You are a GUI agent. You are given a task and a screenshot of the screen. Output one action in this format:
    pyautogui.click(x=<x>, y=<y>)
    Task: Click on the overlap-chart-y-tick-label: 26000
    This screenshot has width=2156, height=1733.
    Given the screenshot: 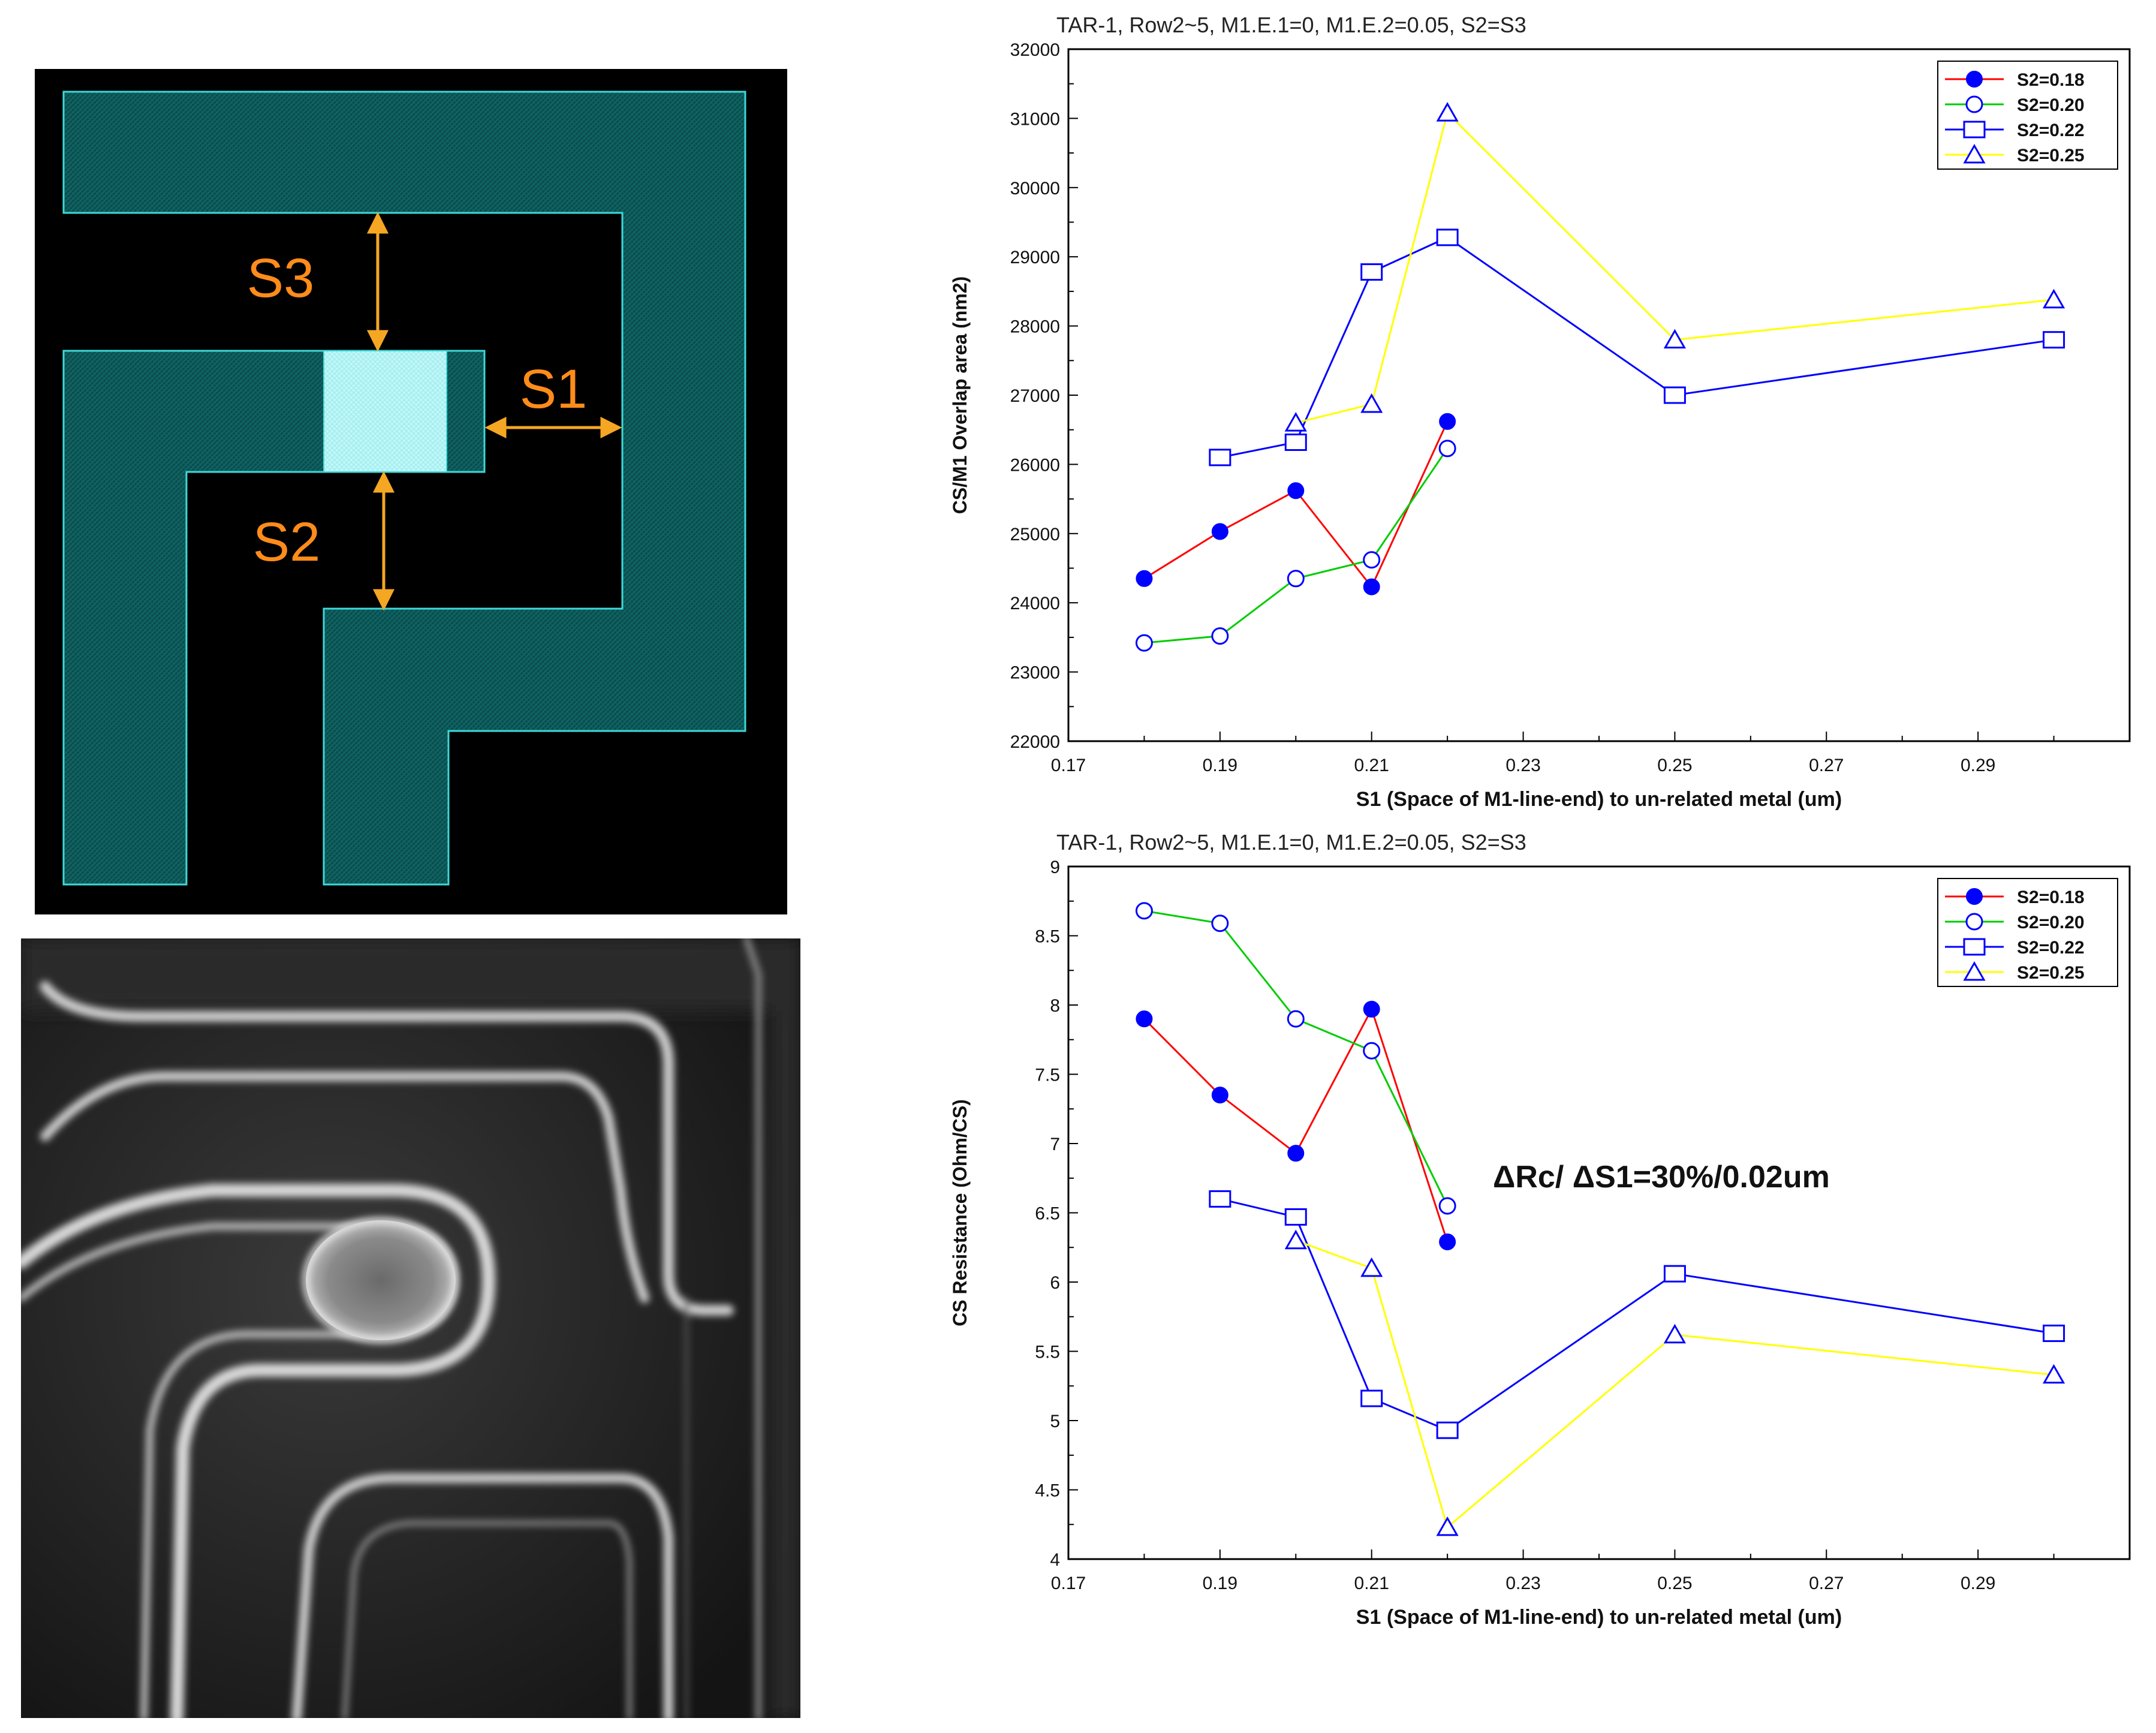 What is the action you would take?
    pyautogui.click(x=1035, y=465)
    